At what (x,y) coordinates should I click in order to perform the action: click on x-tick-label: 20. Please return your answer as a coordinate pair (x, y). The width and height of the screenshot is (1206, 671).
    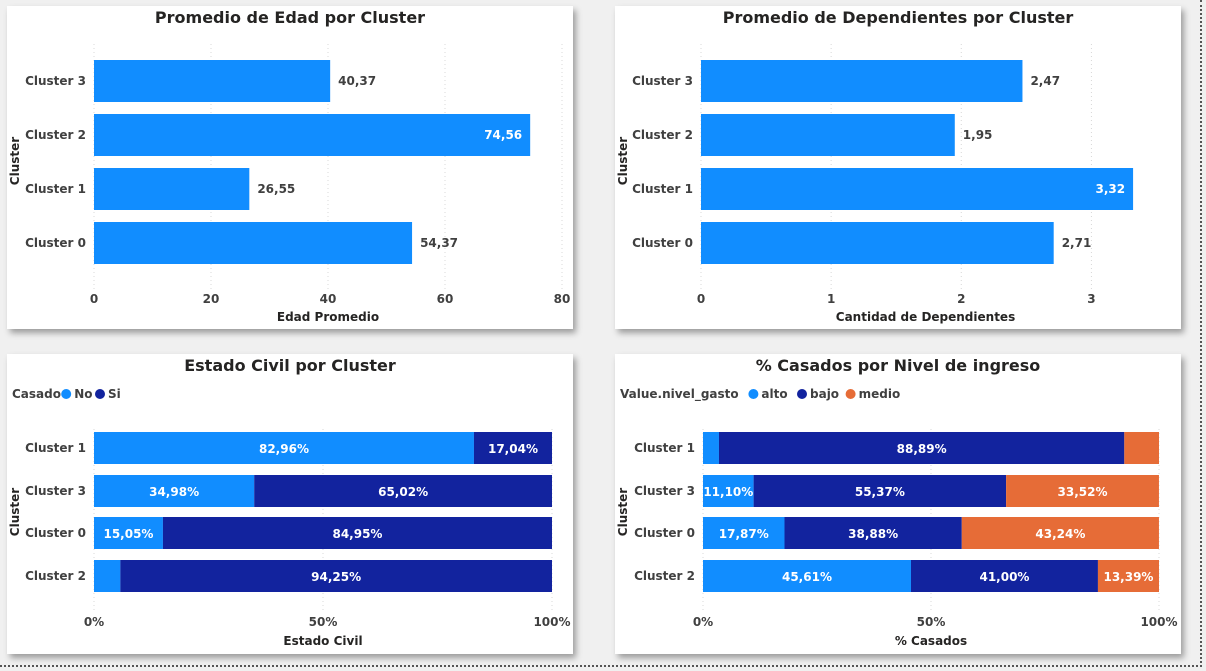
    Looking at the image, I should click on (211, 299).